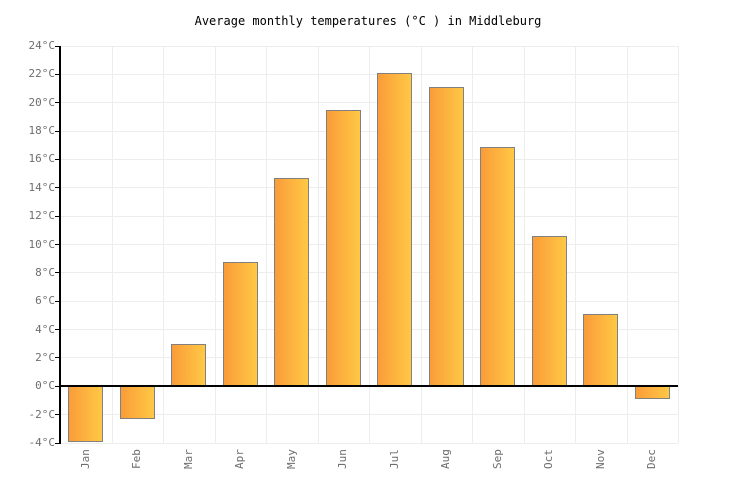 This screenshot has width=736, height=500. I want to click on y-tick-label: -2°C, so click(42, 414).